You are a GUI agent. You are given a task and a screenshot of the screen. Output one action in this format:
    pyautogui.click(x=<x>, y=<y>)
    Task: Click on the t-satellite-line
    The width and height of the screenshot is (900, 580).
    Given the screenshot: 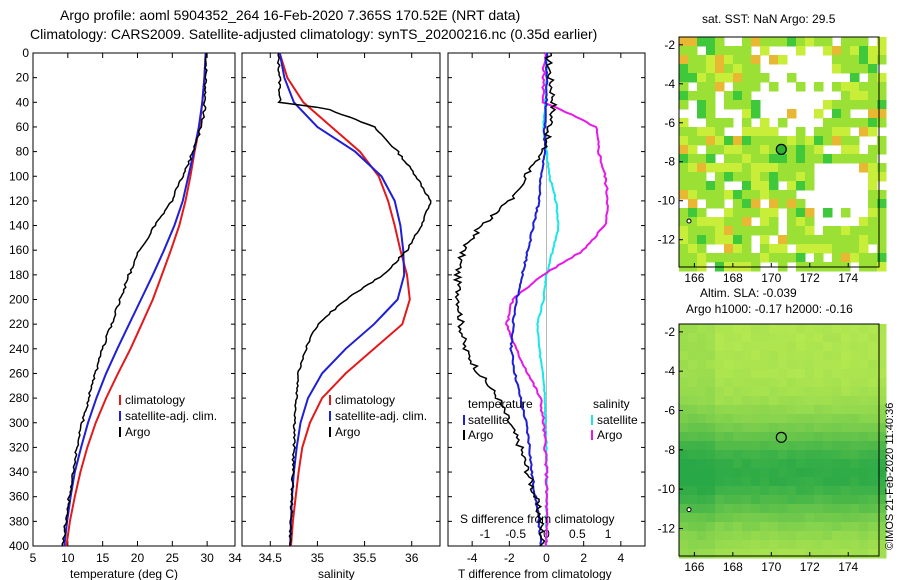 What is the action you would take?
    pyautogui.click(x=529, y=299)
    